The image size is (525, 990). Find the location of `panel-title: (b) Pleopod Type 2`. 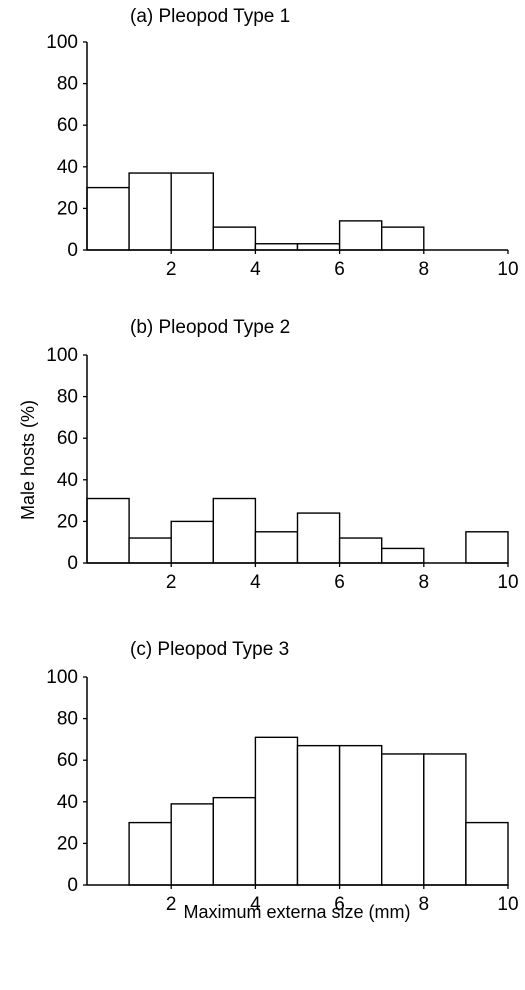

panel-title: (b) Pleopod Type 2 is located at coordinates (210, 327).